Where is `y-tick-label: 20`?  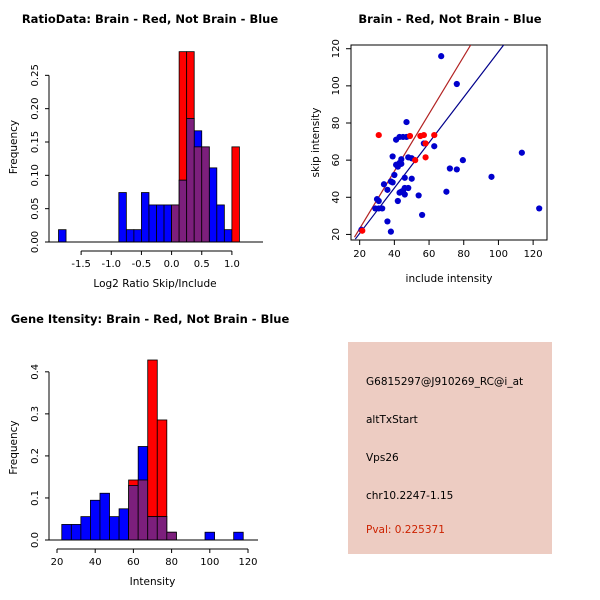 y-tick-label: 20 is located at coordinates (336, 234).